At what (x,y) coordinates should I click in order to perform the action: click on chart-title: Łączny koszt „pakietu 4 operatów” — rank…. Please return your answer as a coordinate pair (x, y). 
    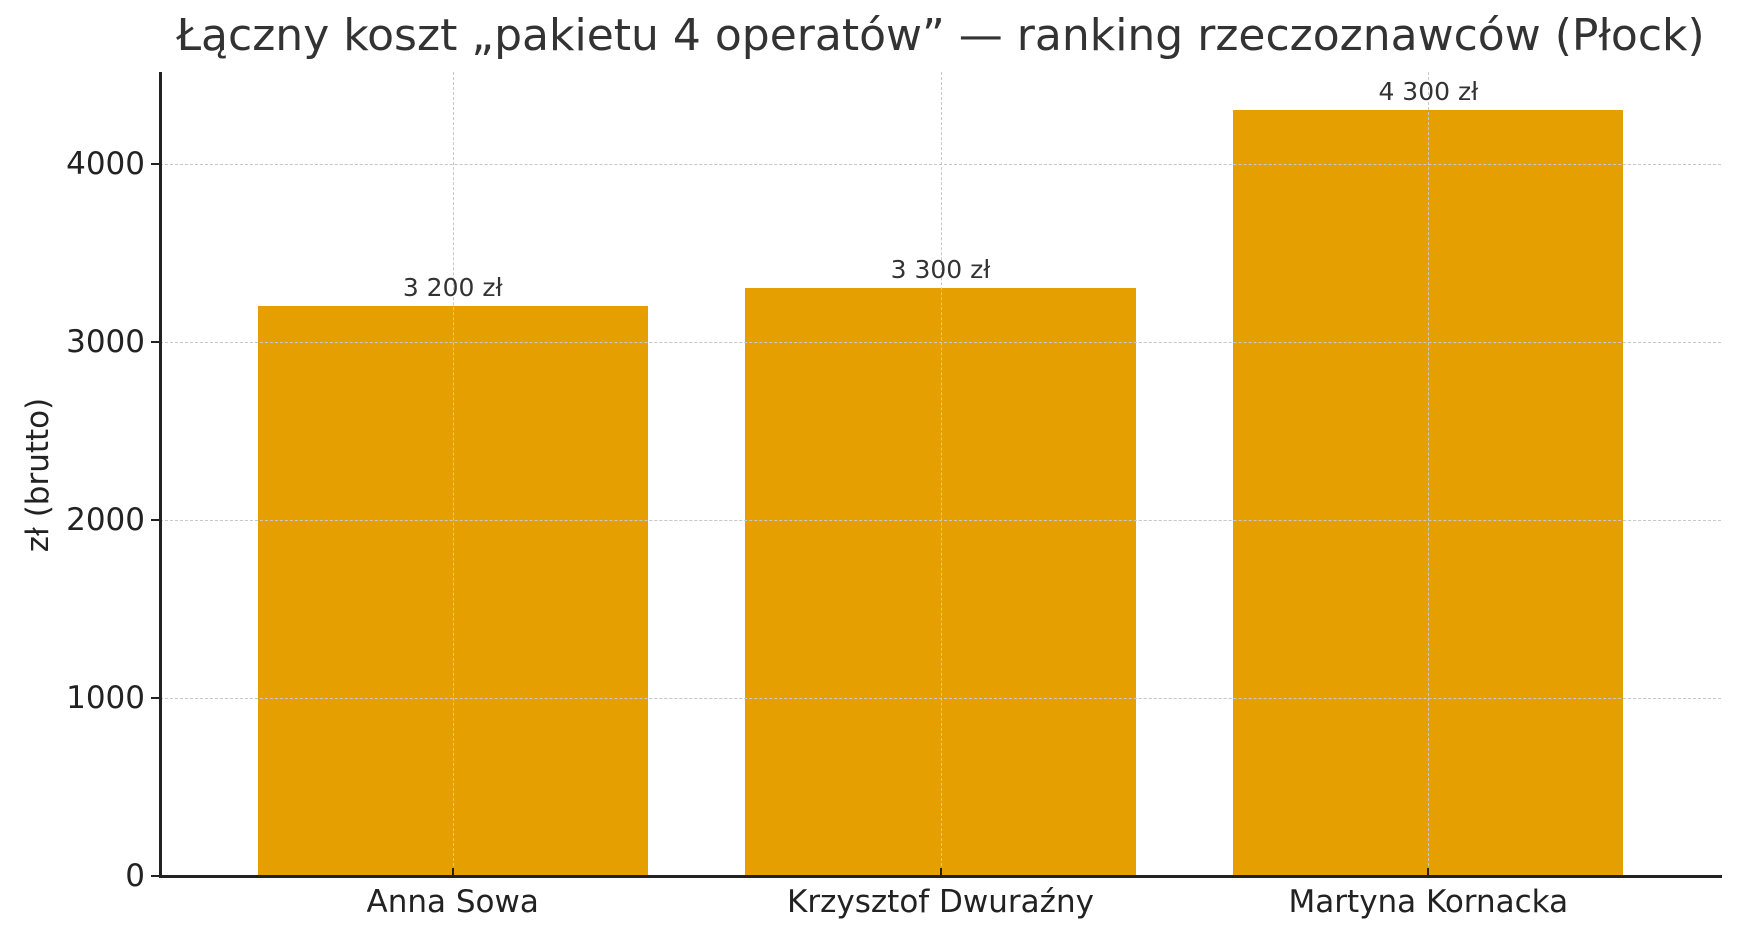
    Looking at the image, I should click on (940, 35).